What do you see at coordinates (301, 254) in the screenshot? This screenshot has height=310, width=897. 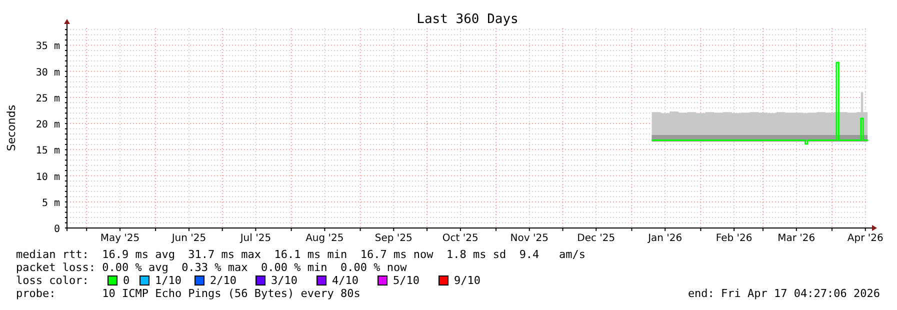 I see `text: median rtt: 16.9 ms avg 31.7 ms max 16.1 ms min 16.7 ms now 1.8 ms sd 9.4 am/s` at bounding box center [301, 254].